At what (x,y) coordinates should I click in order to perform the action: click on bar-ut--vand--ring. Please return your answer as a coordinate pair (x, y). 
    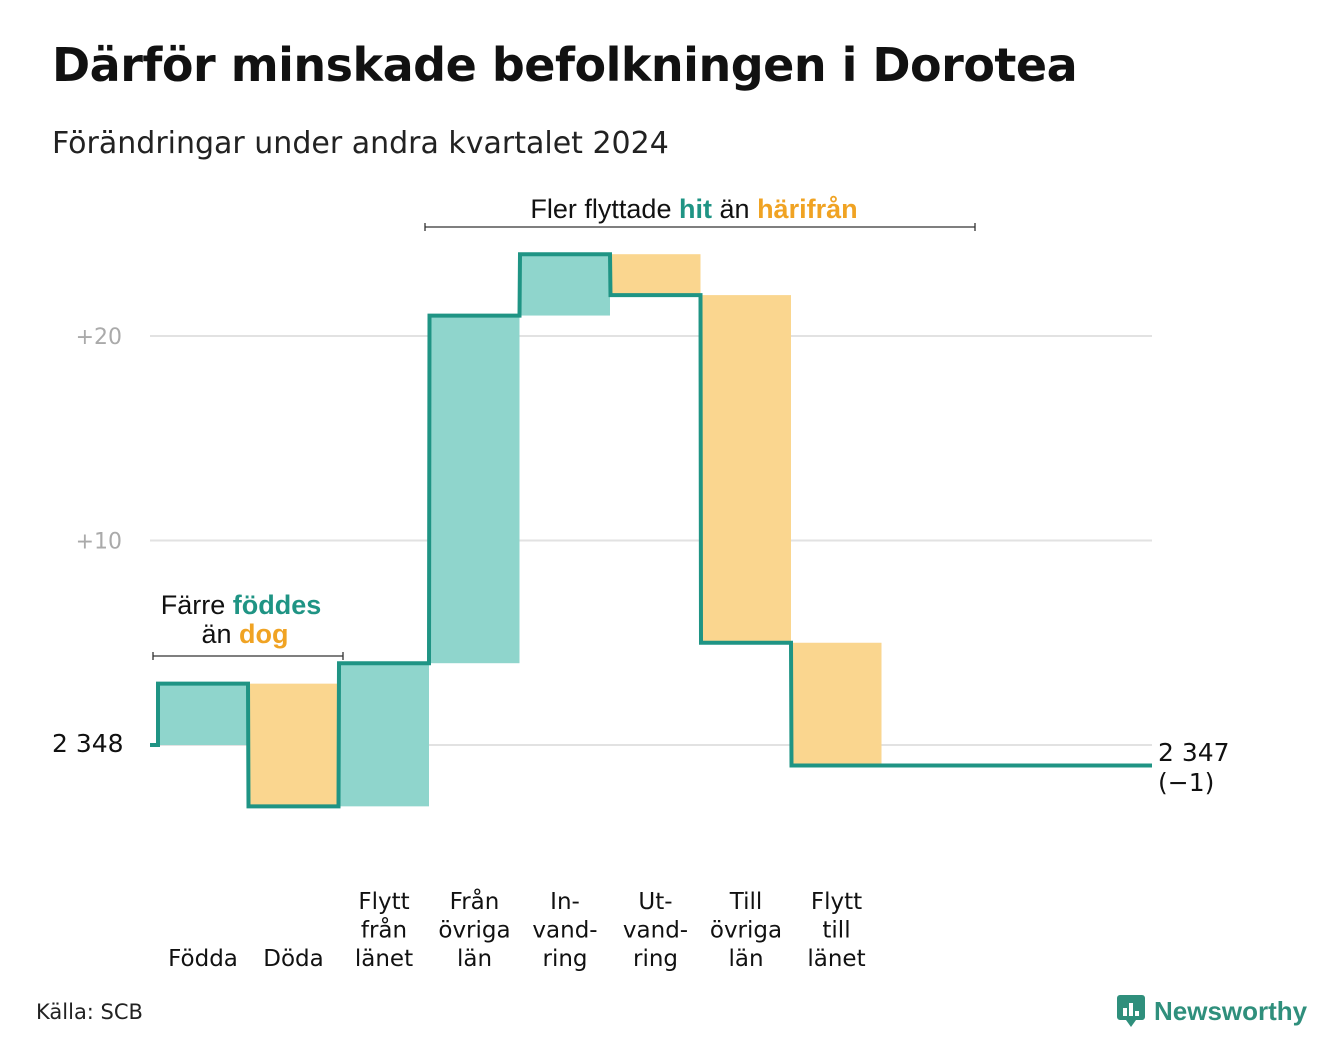
    Looking at the image, I should click on (655, 275).